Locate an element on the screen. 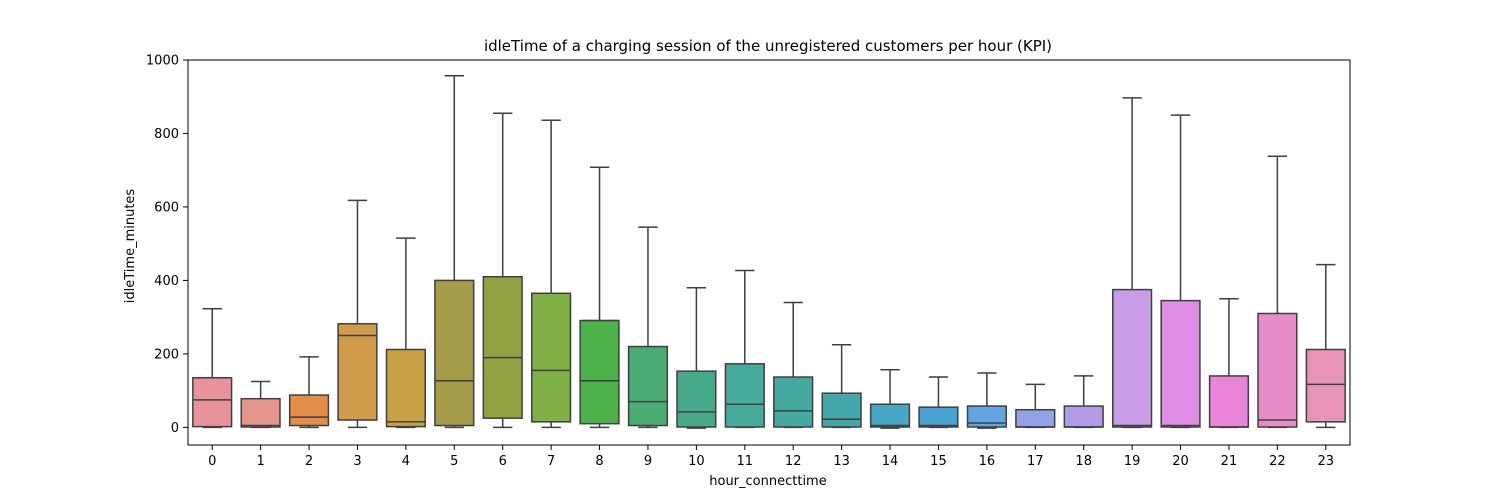  y-axis-label: idleTime_minutes is located at coordinates (130, 246).